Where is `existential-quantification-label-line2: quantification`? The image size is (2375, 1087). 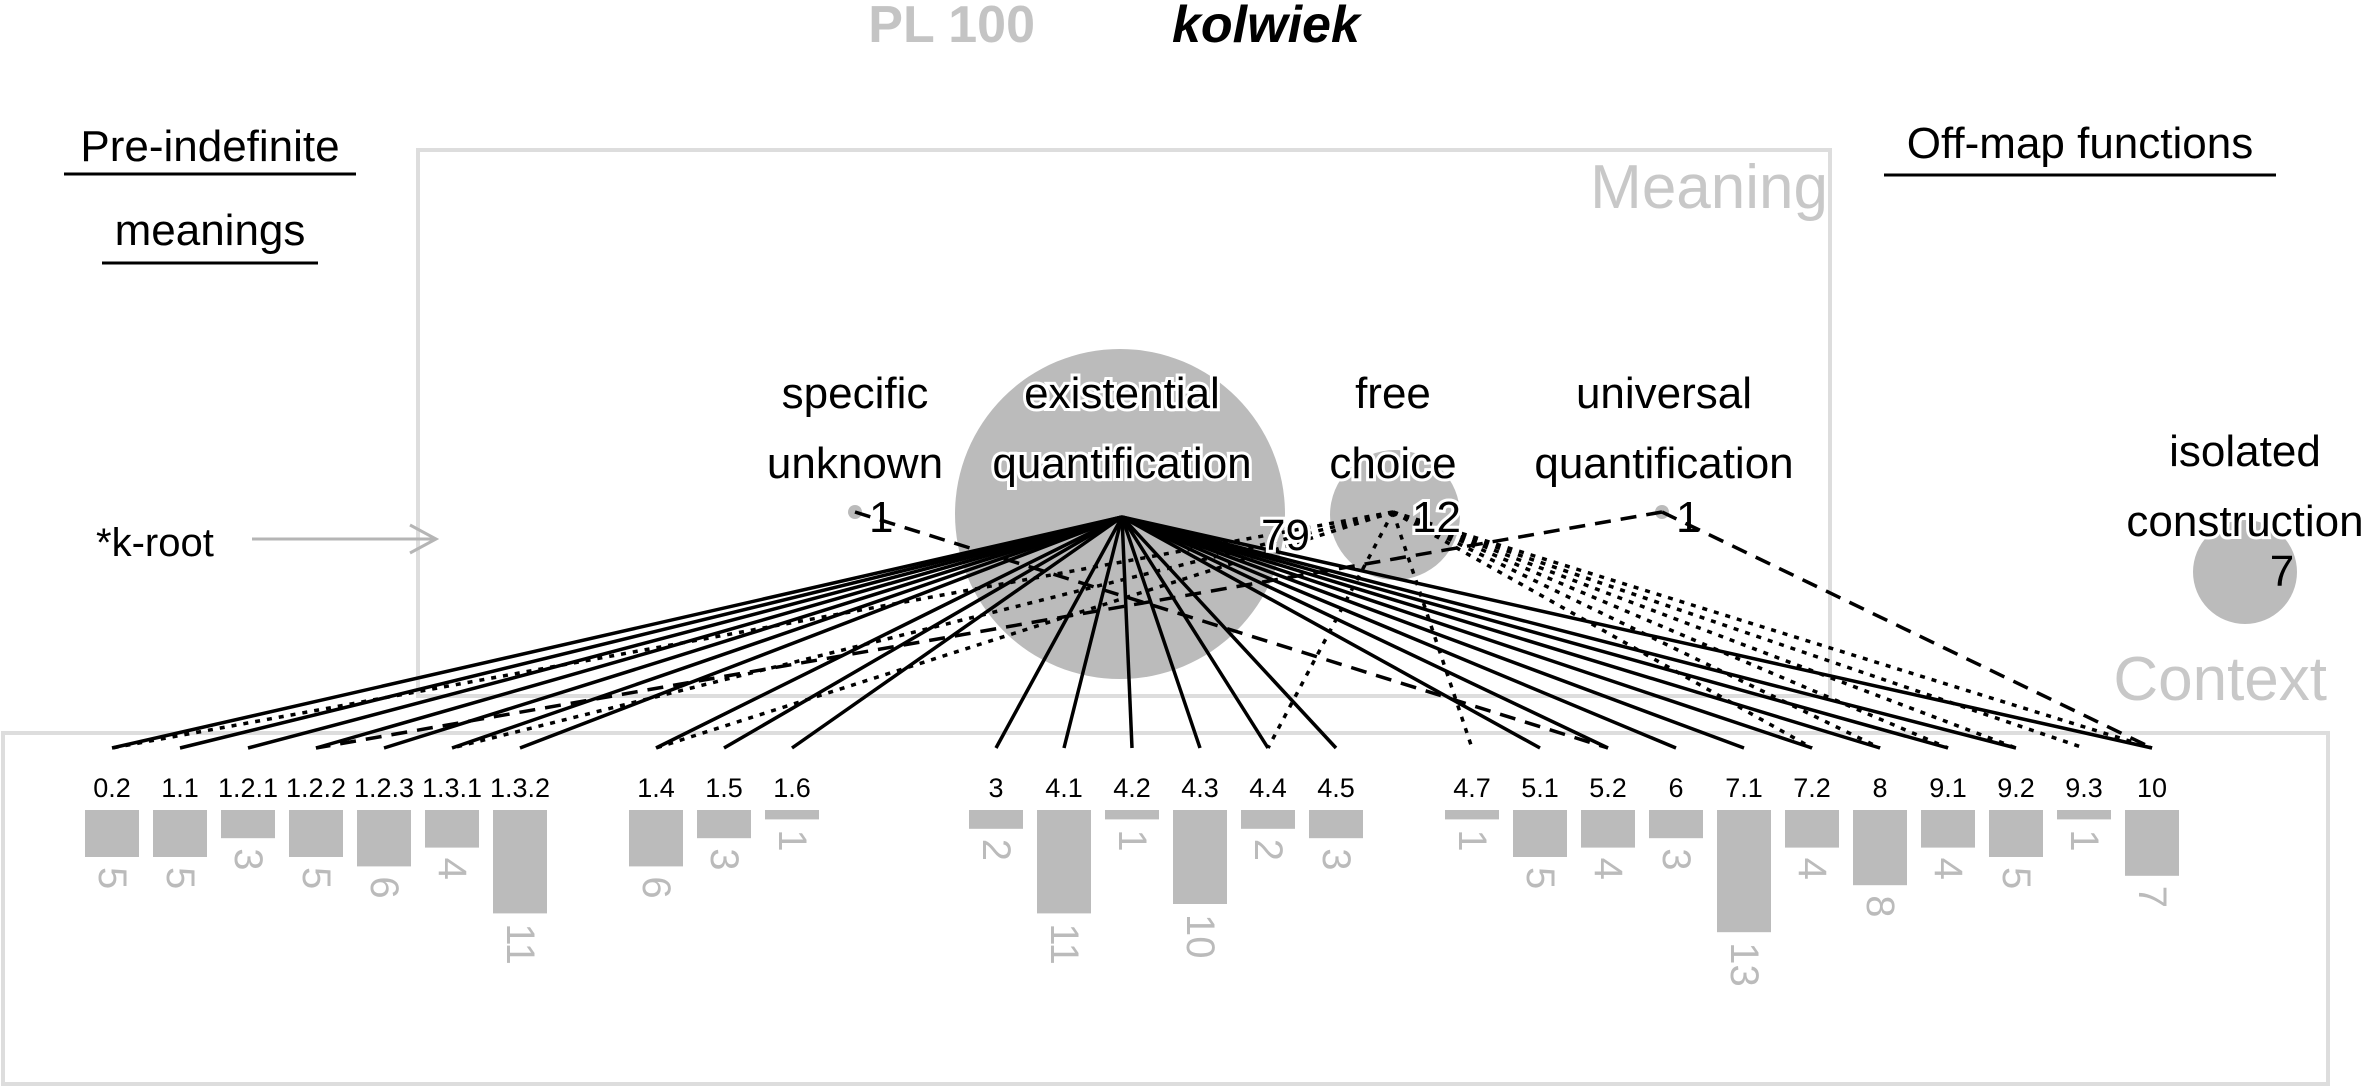
existential-quantification-label-line2: quantification is located at coordinates (1121, 463).